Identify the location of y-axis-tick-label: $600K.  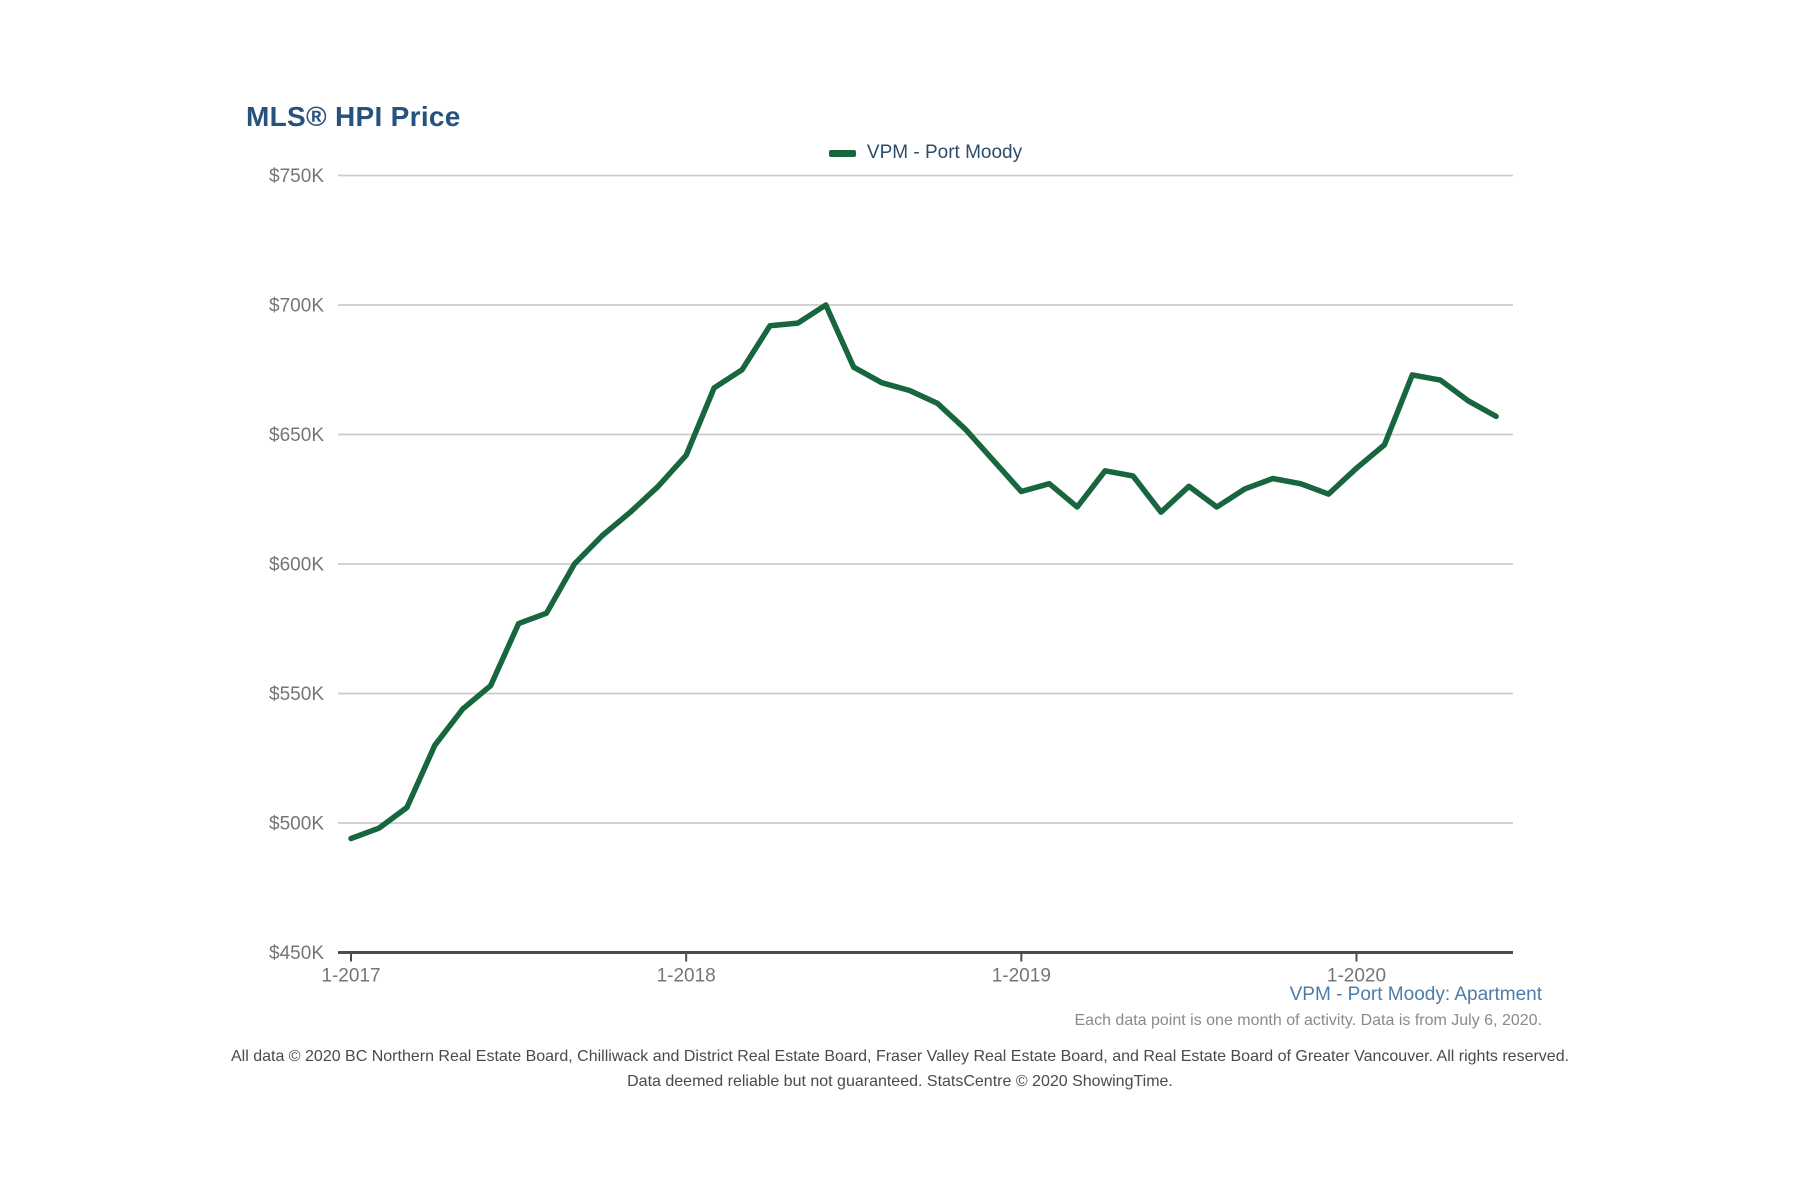
(296, 565).